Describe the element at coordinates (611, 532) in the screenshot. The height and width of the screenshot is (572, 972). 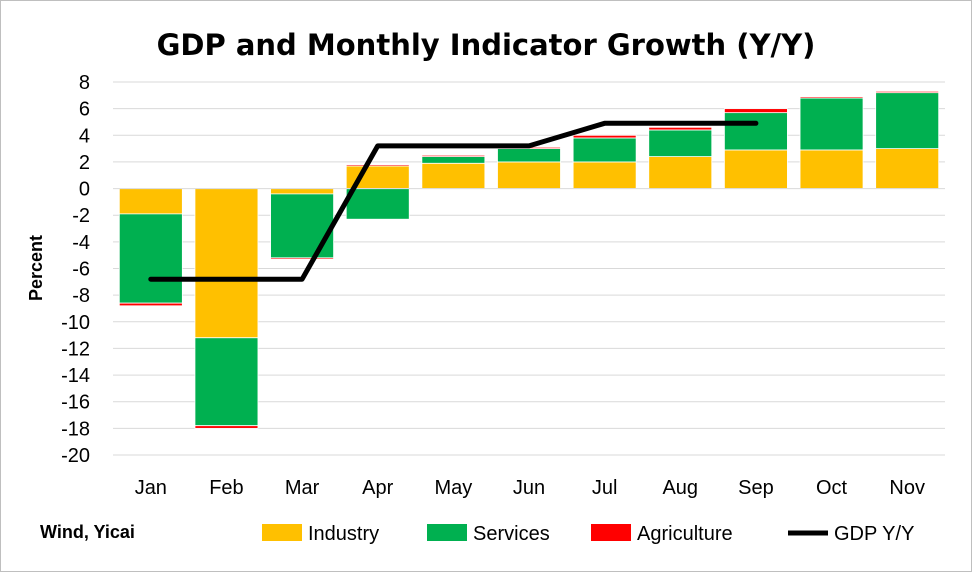
I see `legend-swatch-agriculture` at that location.